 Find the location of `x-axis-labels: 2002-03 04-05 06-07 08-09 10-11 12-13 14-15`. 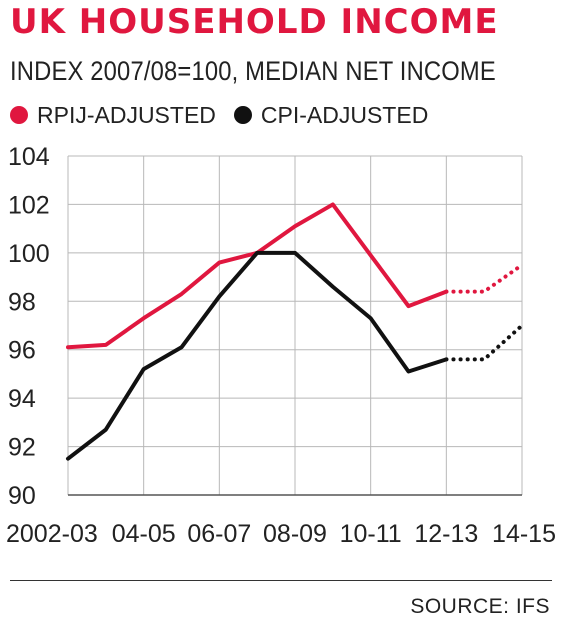

x-axis-labels: 2002-03 04-05 06-07 08-09 10-11 12-13 14-15 is located at coordinates (281, 534).